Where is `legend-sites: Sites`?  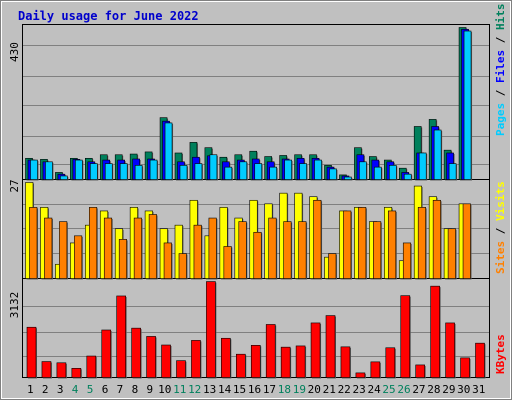 legend-sites: Sites is located at coordinates (500, 257).